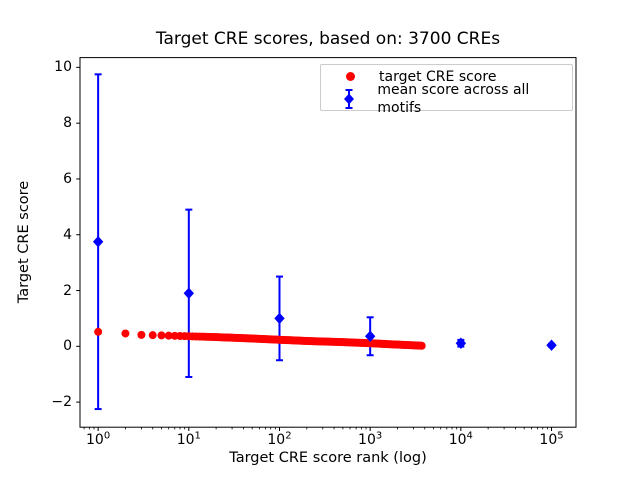  Describe the element at coordinates (67, 123) in the screenshot. I see `y-tick-label: 8` at that location.